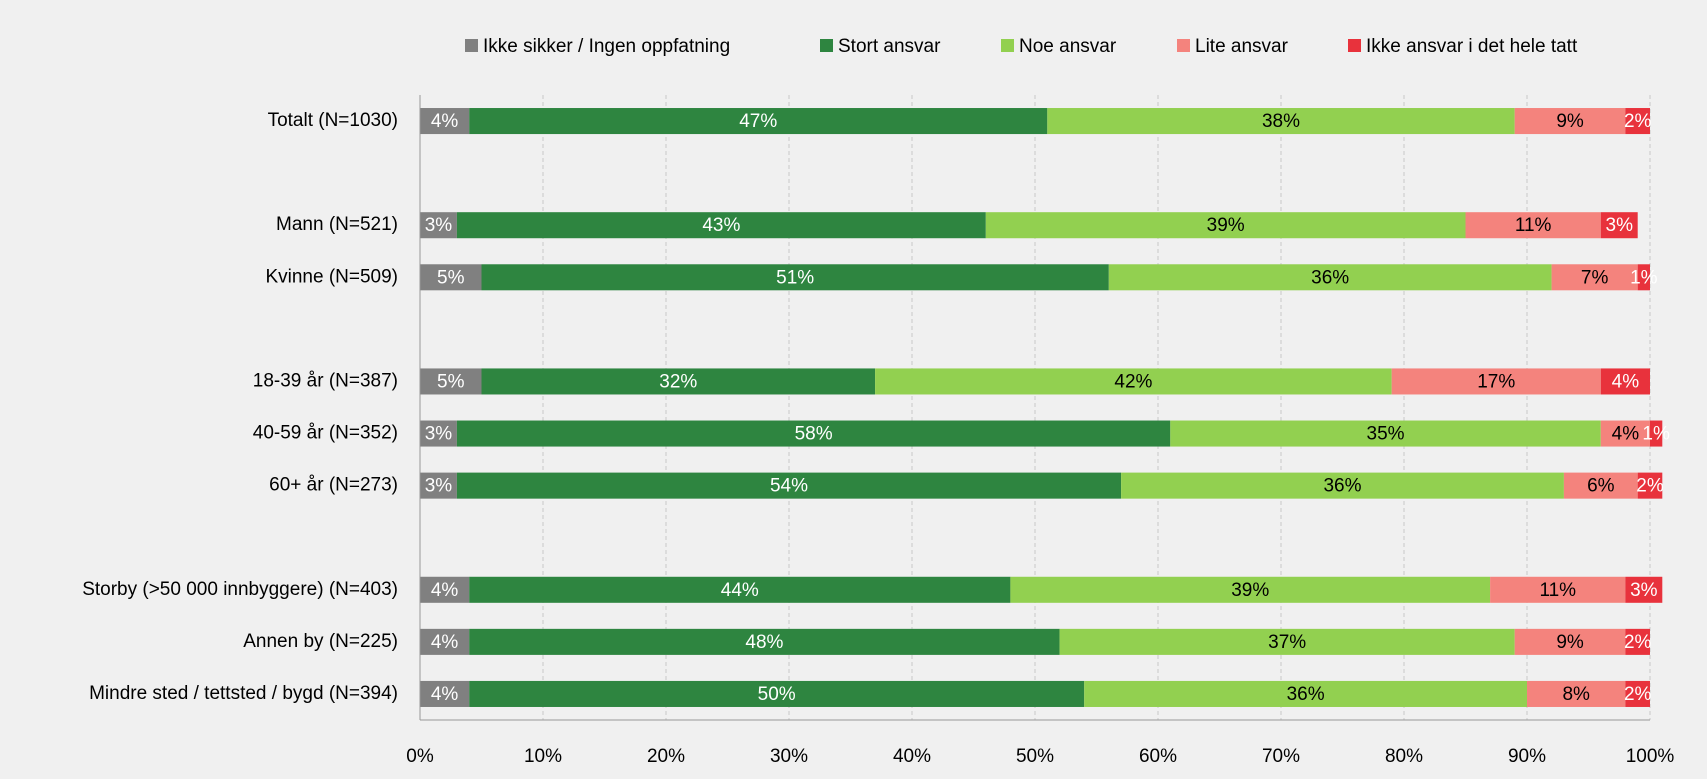 The height and width of the screenshot is (779, 1707). What do you see at coordinates (320, 641) in the screenshot?
I see `y-tick-label: Annen by (N=225)` at bounding box center [320, 641].